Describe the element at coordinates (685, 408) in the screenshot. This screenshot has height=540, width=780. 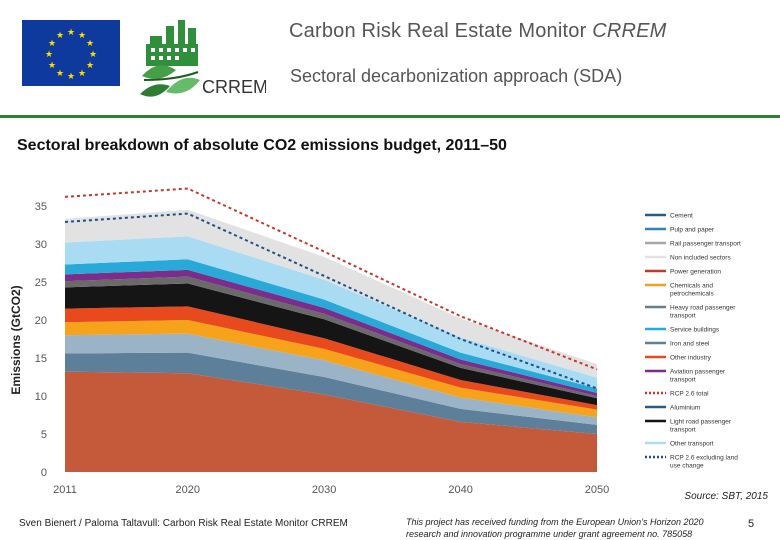
I see `legend-label: Aluminium` at that location.